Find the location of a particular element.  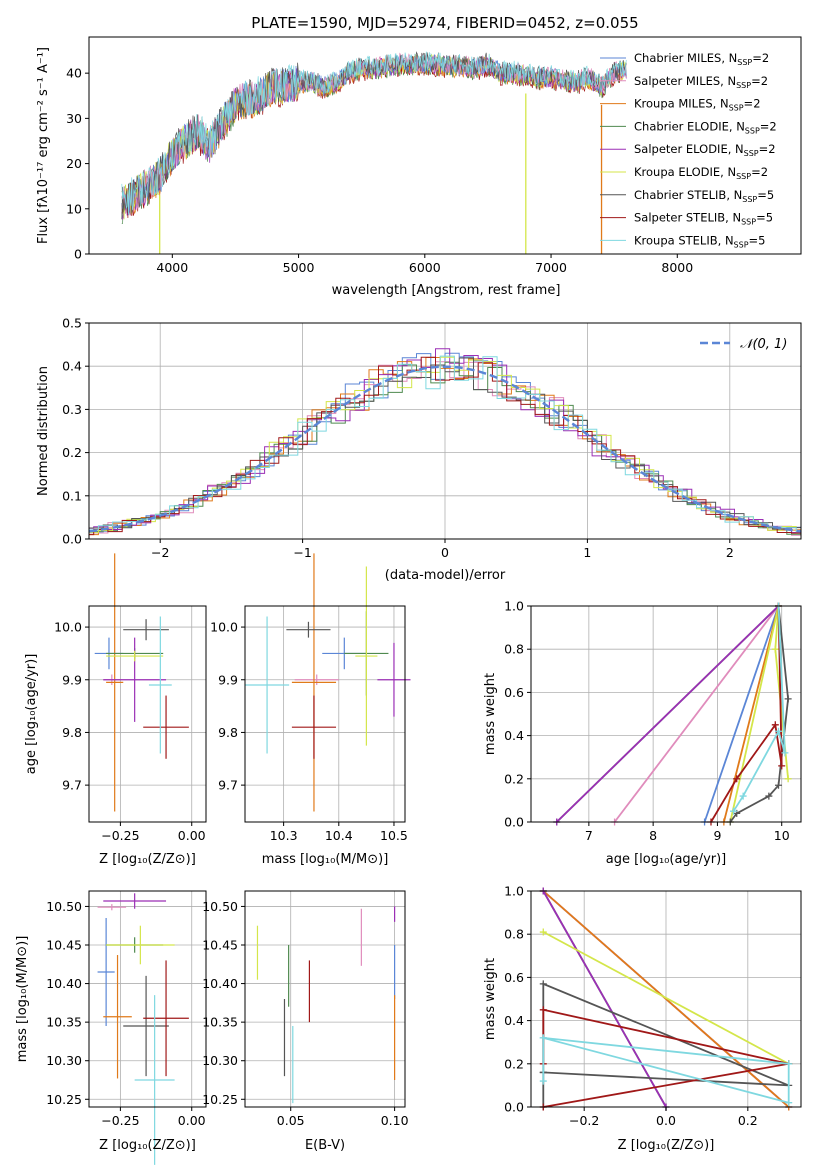

y-tick-label: 1.0 is located at coordinates (514, 891).